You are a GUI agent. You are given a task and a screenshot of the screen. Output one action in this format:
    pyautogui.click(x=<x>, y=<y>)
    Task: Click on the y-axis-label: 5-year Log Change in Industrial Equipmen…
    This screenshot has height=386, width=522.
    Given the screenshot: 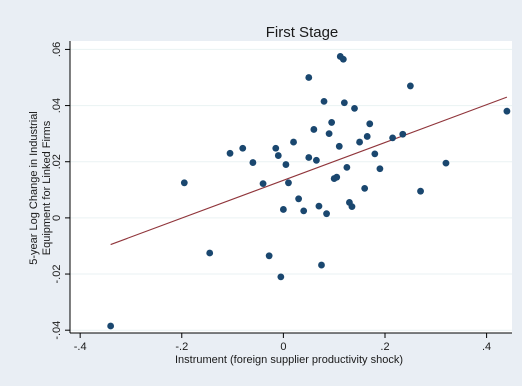 What is the action you would take?
    pyautogui.click(x=40, y=187)
    